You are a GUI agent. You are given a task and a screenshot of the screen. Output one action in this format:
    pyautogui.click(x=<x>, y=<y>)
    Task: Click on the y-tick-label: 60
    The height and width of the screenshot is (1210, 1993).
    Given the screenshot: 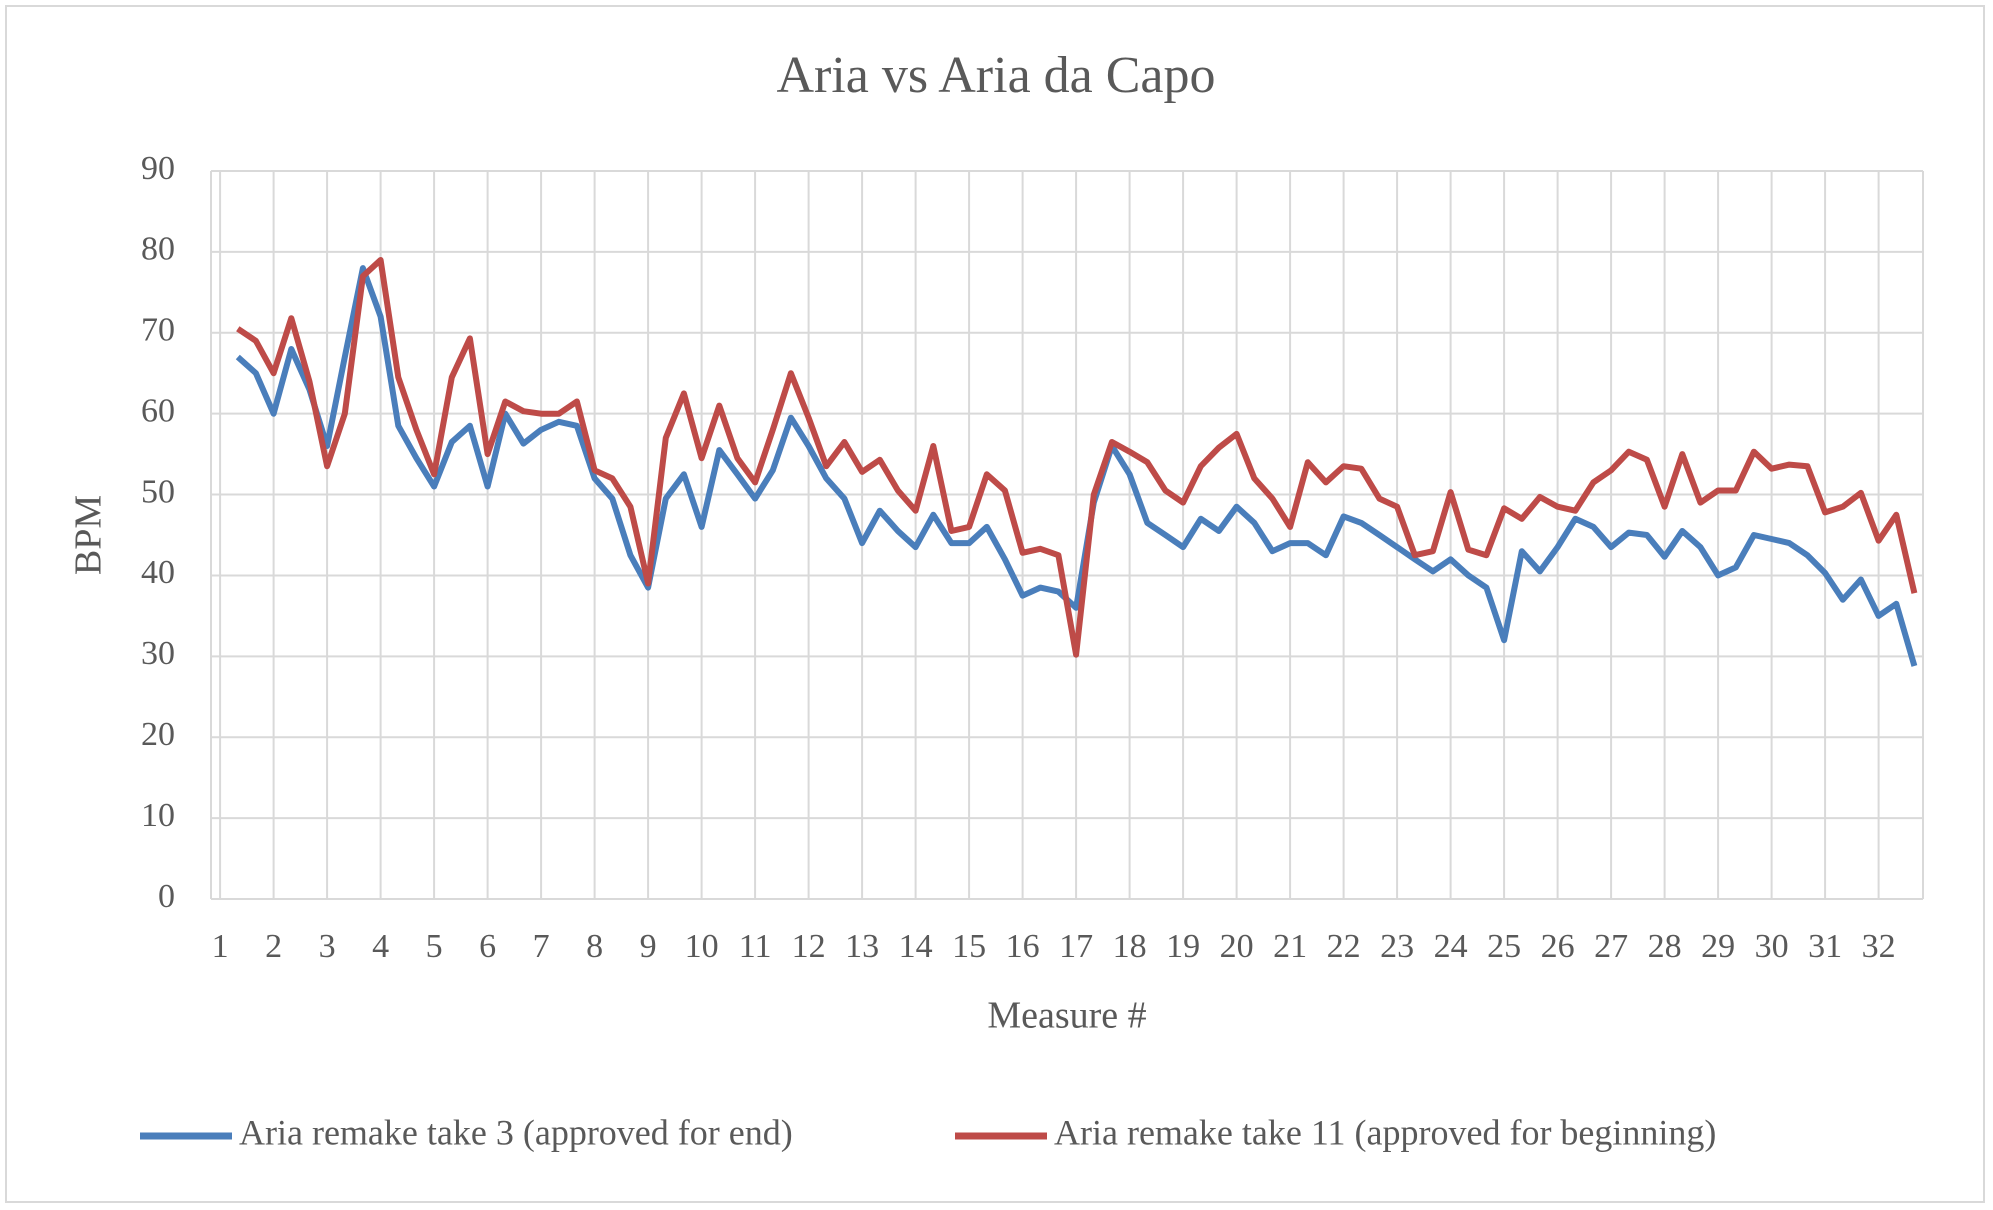 What is the action you would take?
    pyautogui.click(x=158, y=410)
    